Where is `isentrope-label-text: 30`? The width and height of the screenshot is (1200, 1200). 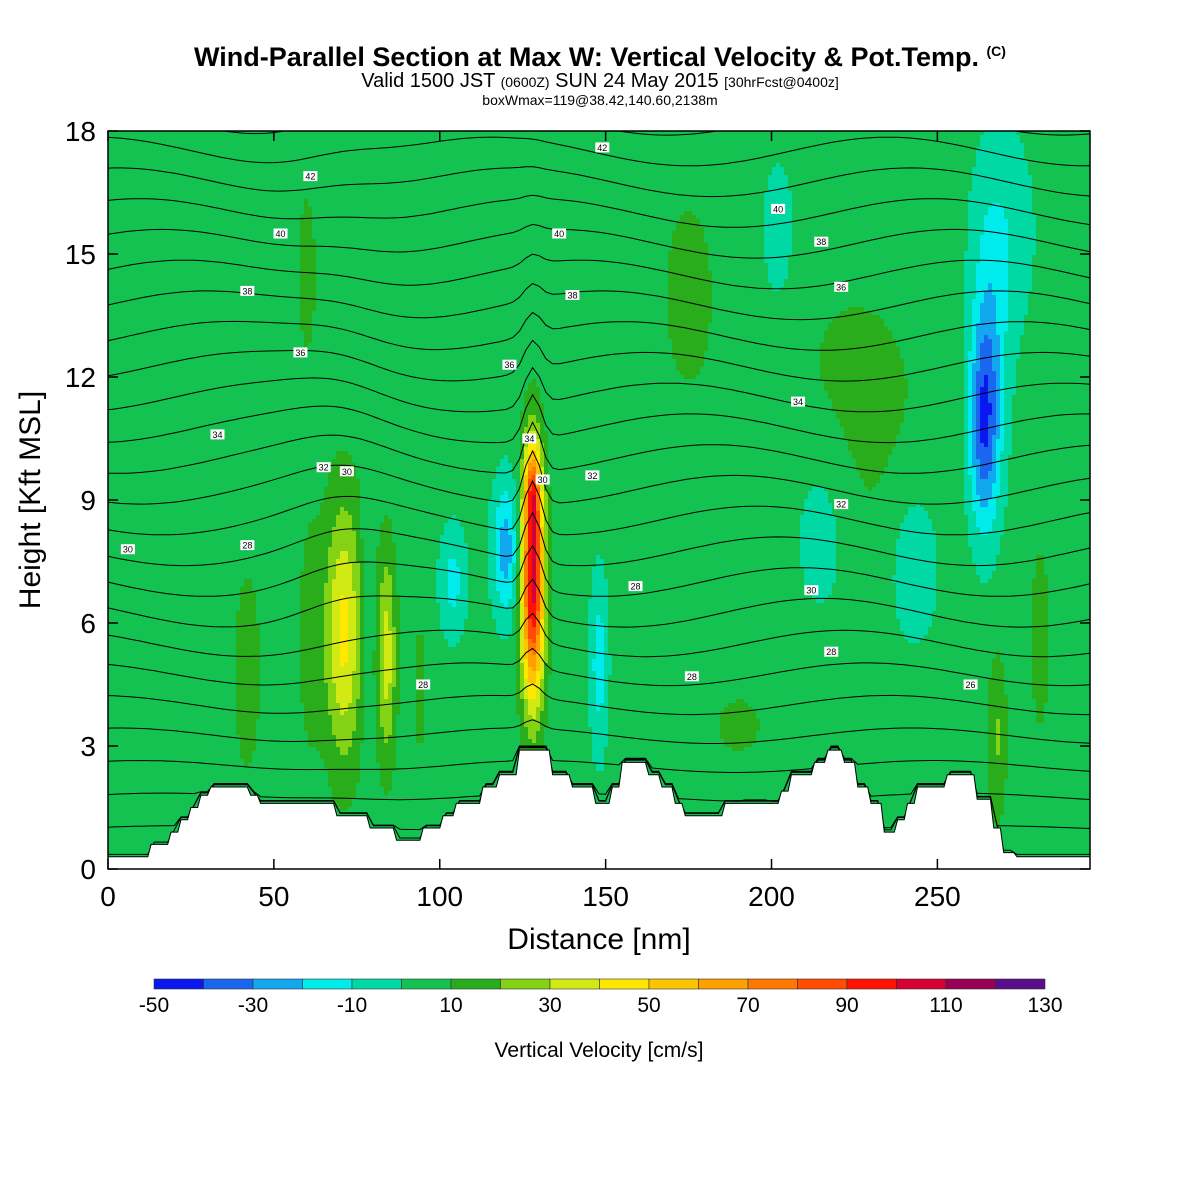
isentrope-label-text: 30 is located at coordinates (347, 472).